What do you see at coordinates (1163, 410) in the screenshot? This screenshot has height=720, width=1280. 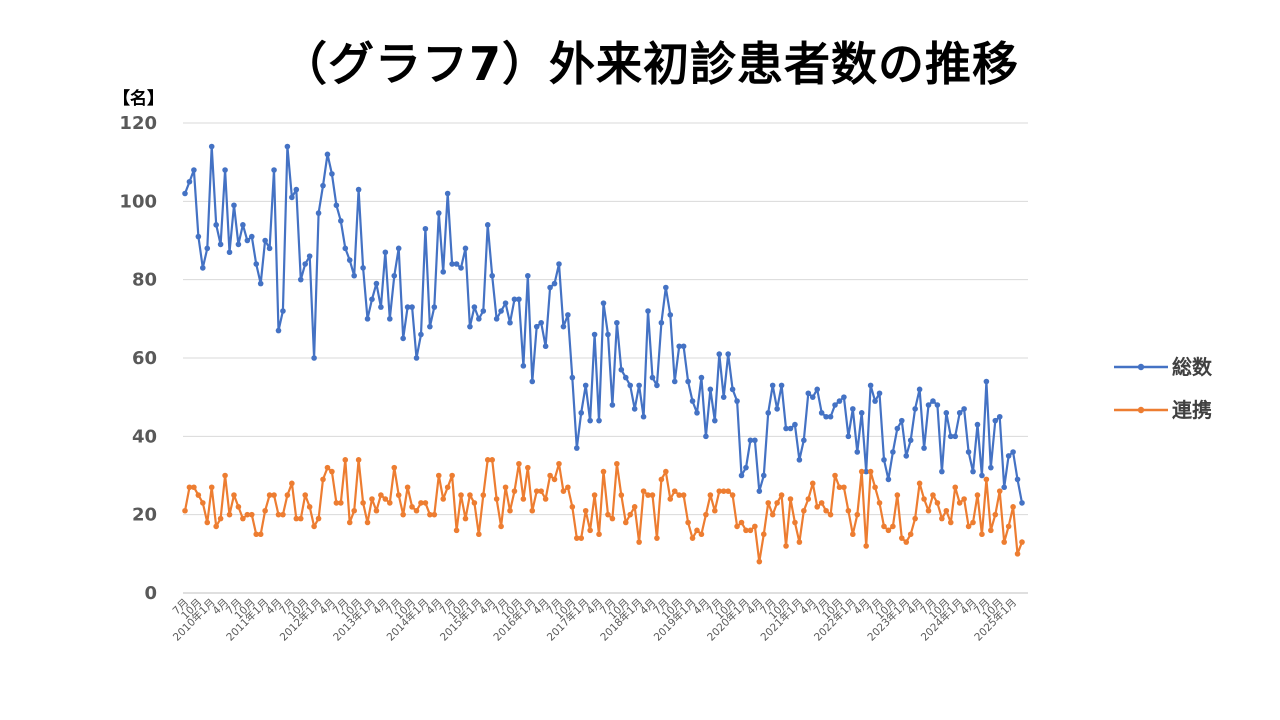 I see `legend-item: 連携` at bounding box center [1163, 410].